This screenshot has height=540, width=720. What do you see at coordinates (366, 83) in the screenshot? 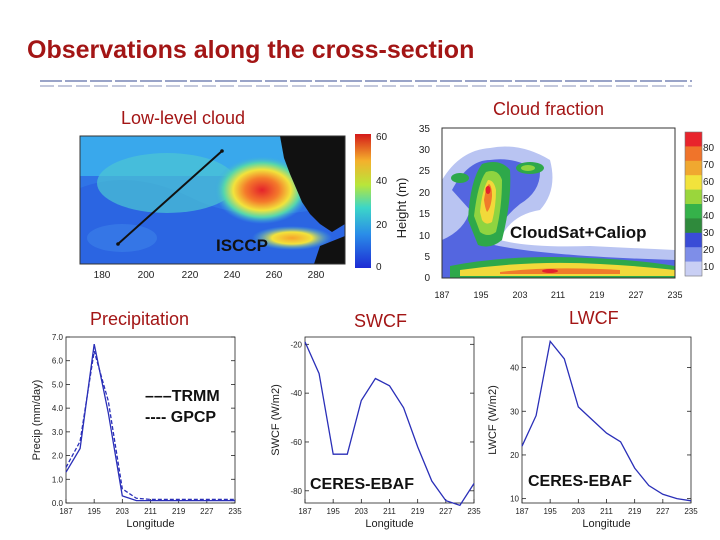
I see `title-underline` at bounding box center [366, 83].